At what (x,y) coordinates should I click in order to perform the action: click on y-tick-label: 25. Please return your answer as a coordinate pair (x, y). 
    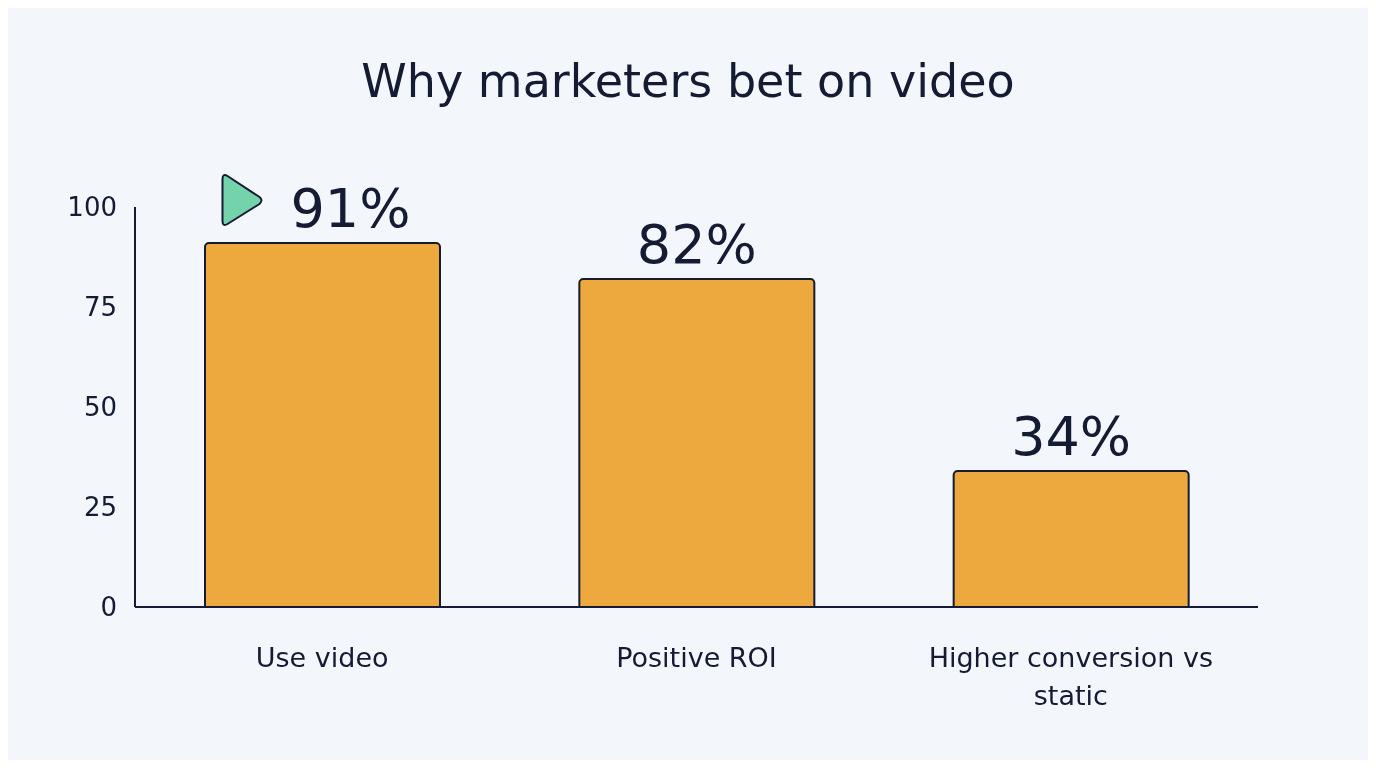
    Looking at the image, I should click on (100, 507).